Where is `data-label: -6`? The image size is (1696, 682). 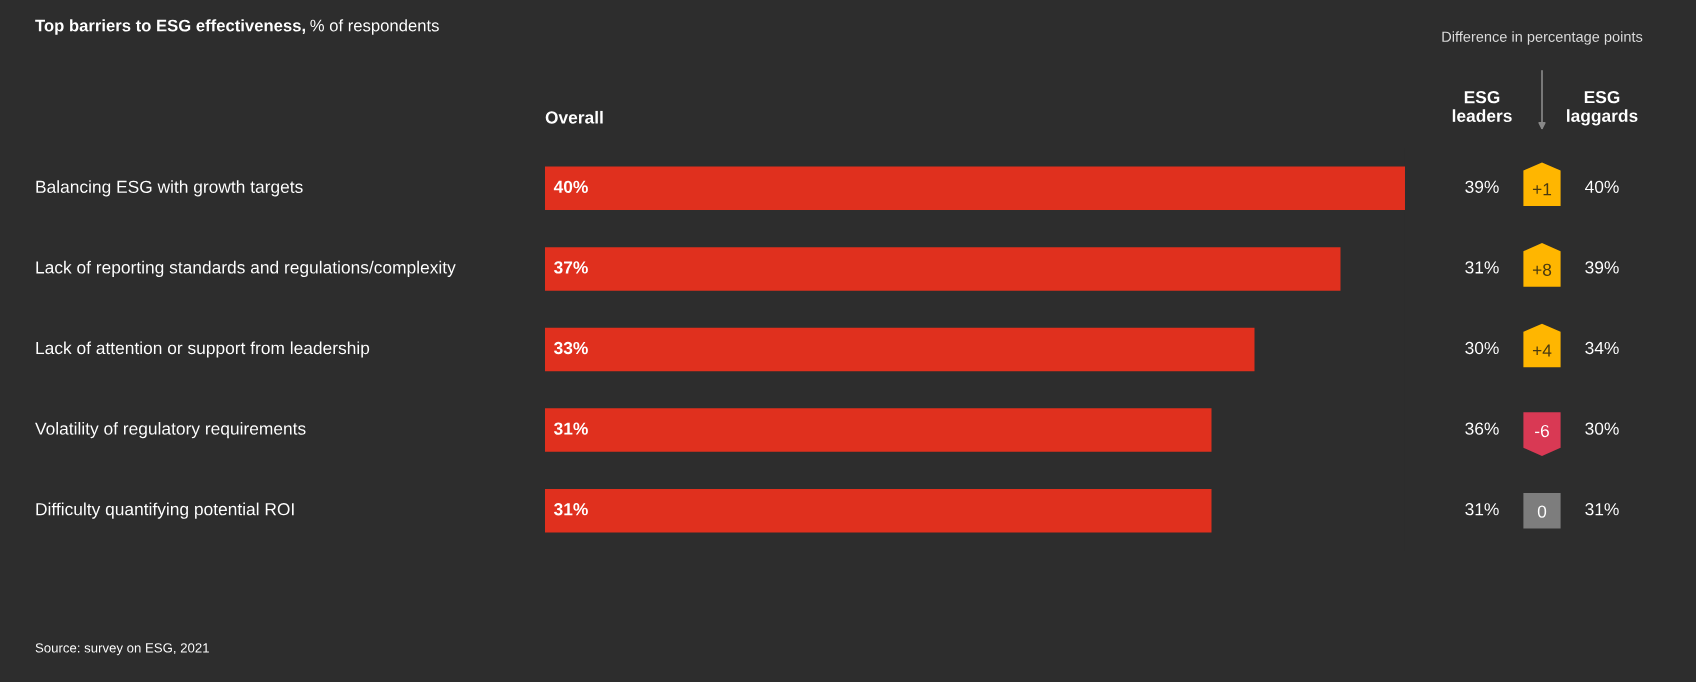
data-label: -6 is located at coordinates (1542, 431).